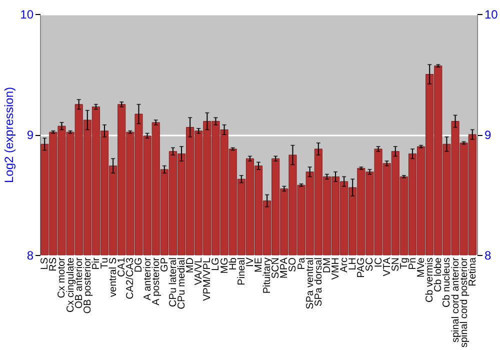 This screenshot has width=500, height=350. What do you see at coordinates (70, 285) in the screenshot?
I see `x-tick-label: Cx cingulate` at bounding box center [70, 285].